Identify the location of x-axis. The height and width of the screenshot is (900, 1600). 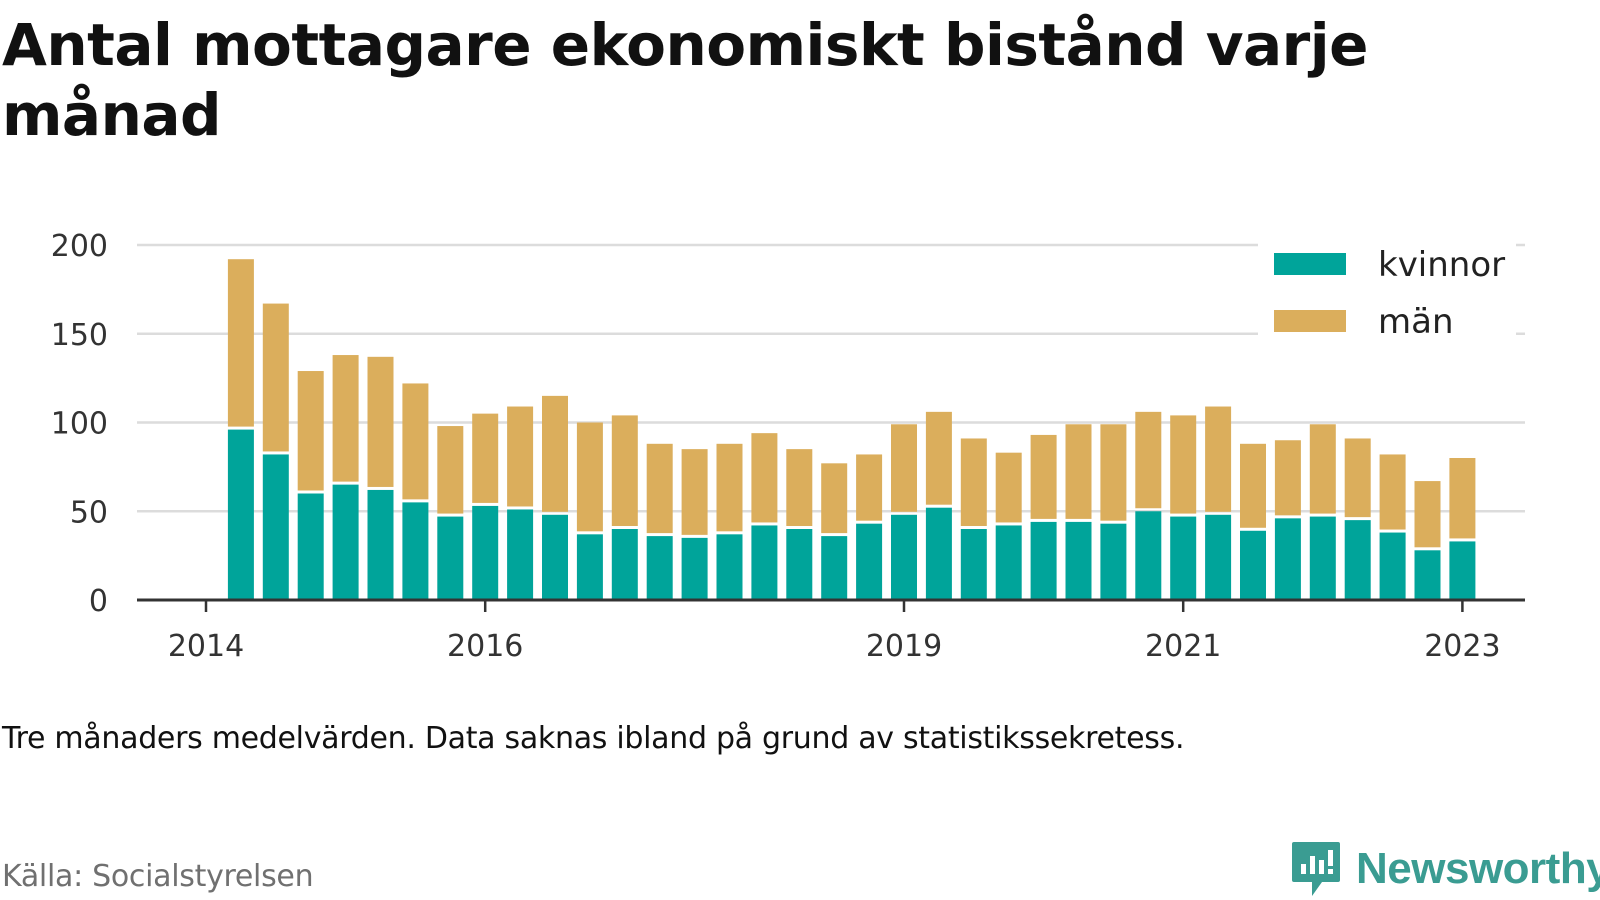
(831, 605).